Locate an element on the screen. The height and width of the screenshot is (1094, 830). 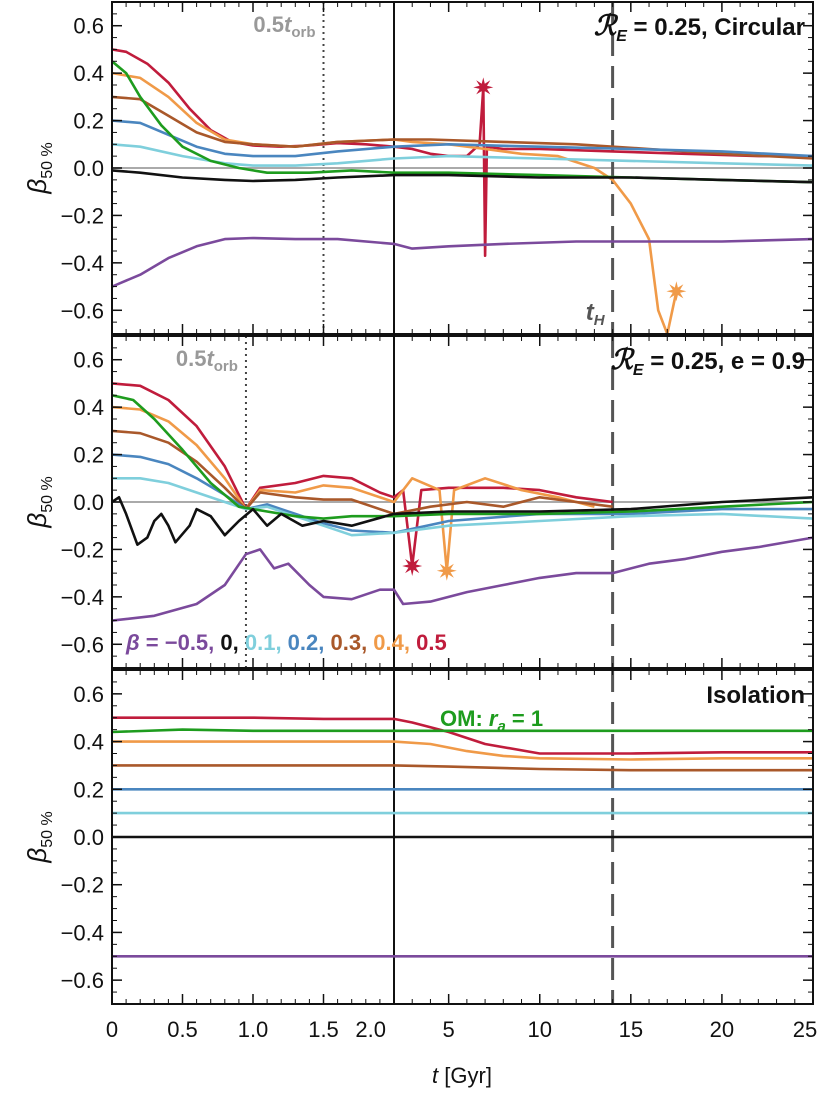
x-tick-label: 25 is located at coordinates (805, 1029).